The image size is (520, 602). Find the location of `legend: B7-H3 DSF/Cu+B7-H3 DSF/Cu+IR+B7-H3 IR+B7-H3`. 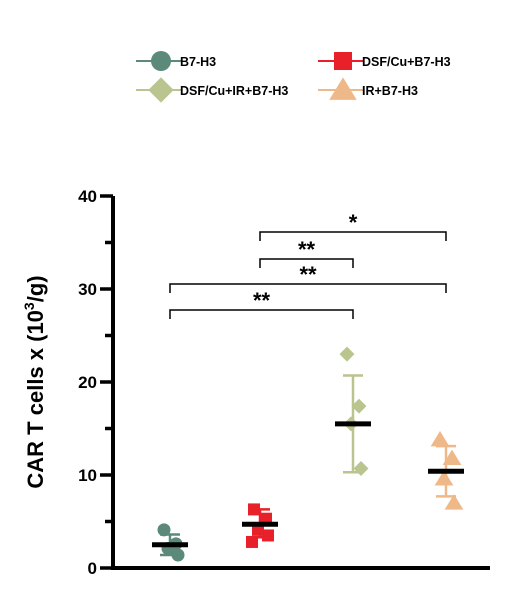

legend: B7-H3 DSF/Cu+B7-H3 DSF/Cu+IR+B7-H3 IR+B7-H3 is located at coordinates (293, 77).